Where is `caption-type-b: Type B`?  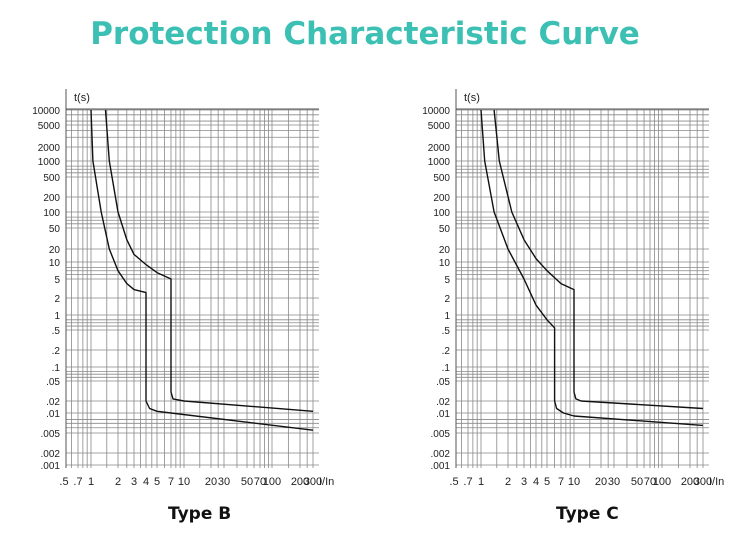 caption-type-b: Type B is located at coordinates (200, 514).